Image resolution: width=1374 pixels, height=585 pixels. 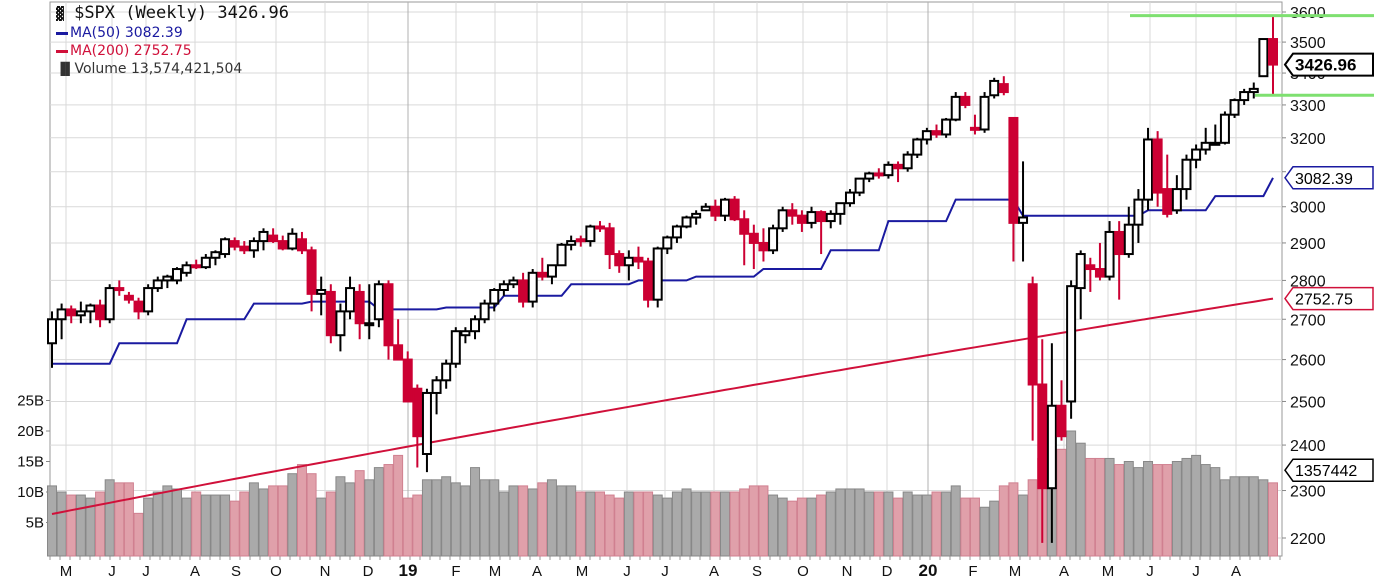 What do you see at coordinates (276, 571) in the screenshot?
I see `x-tick-label: O` at bounding box center [276, 571].